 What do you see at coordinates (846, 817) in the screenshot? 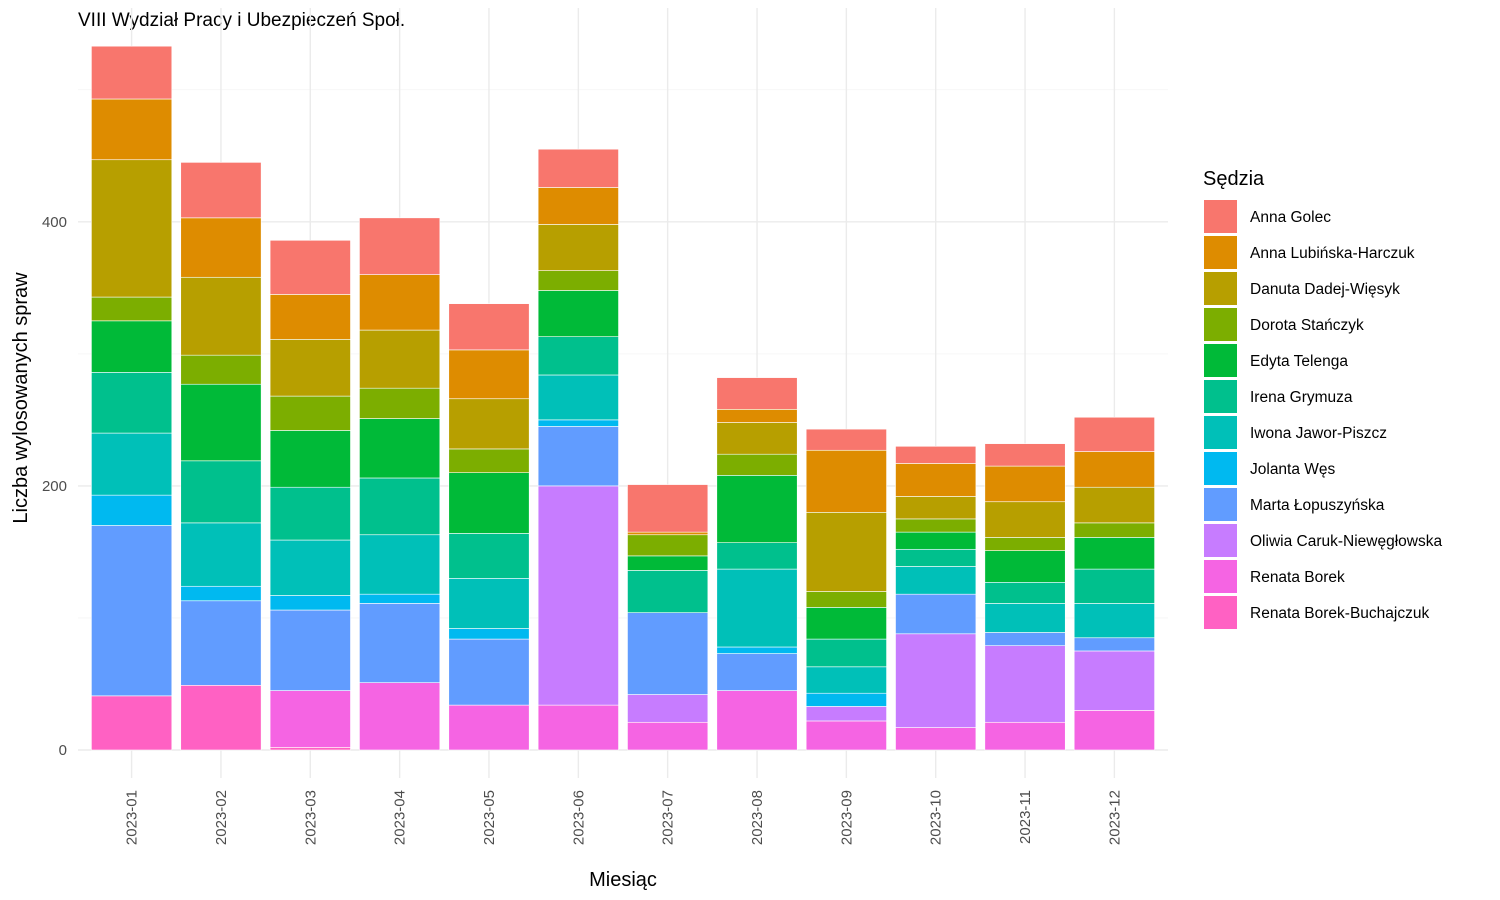
I see `x-tick-label: 2023-09` at bounding box center [846, 817].